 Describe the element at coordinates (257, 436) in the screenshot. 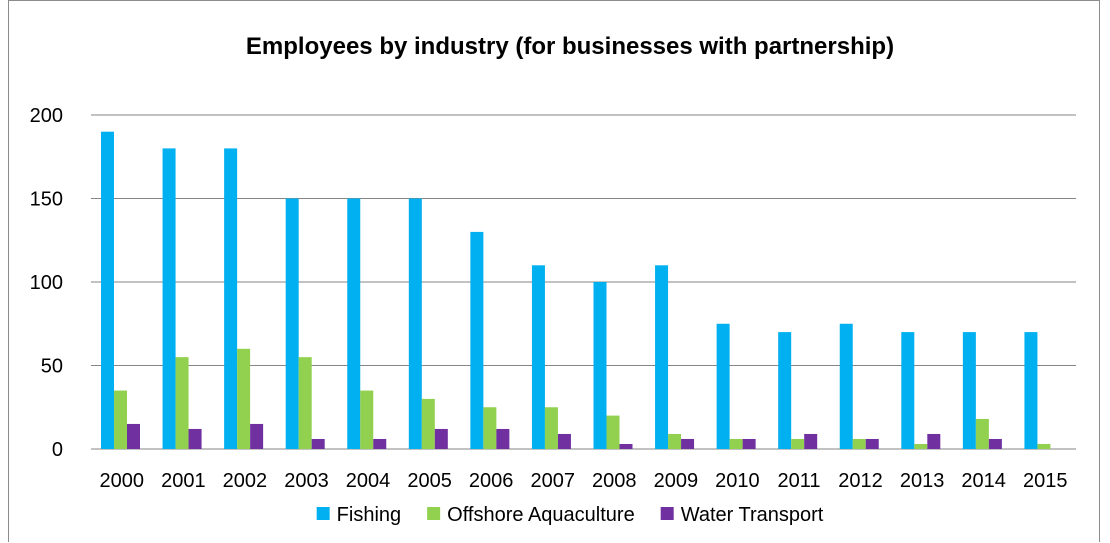

I see `bar-water-transport-2002` at that location.